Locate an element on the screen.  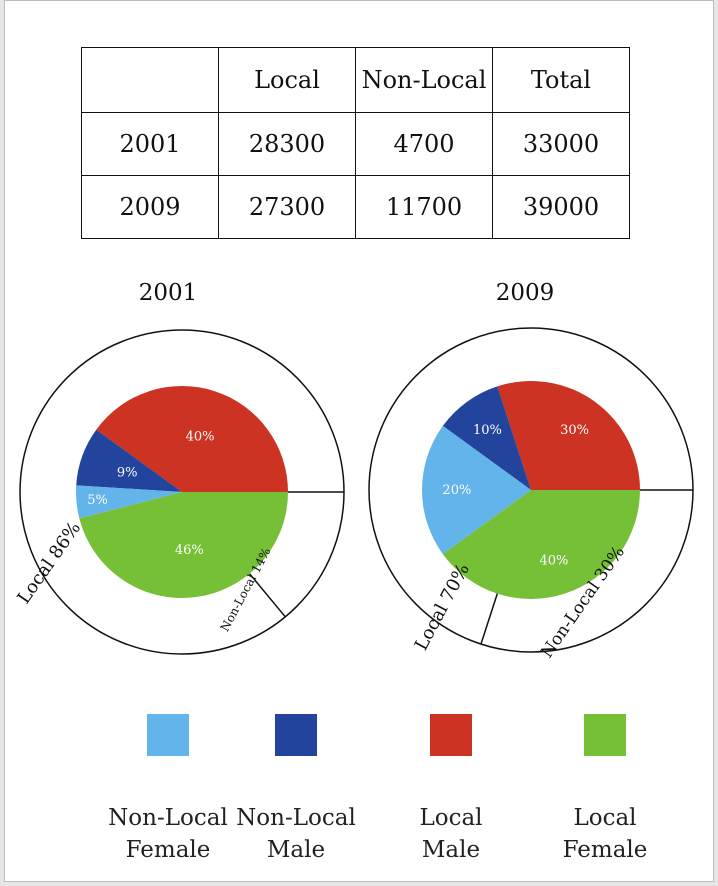
row-total: 39000 is located at coordinates (561, 207).